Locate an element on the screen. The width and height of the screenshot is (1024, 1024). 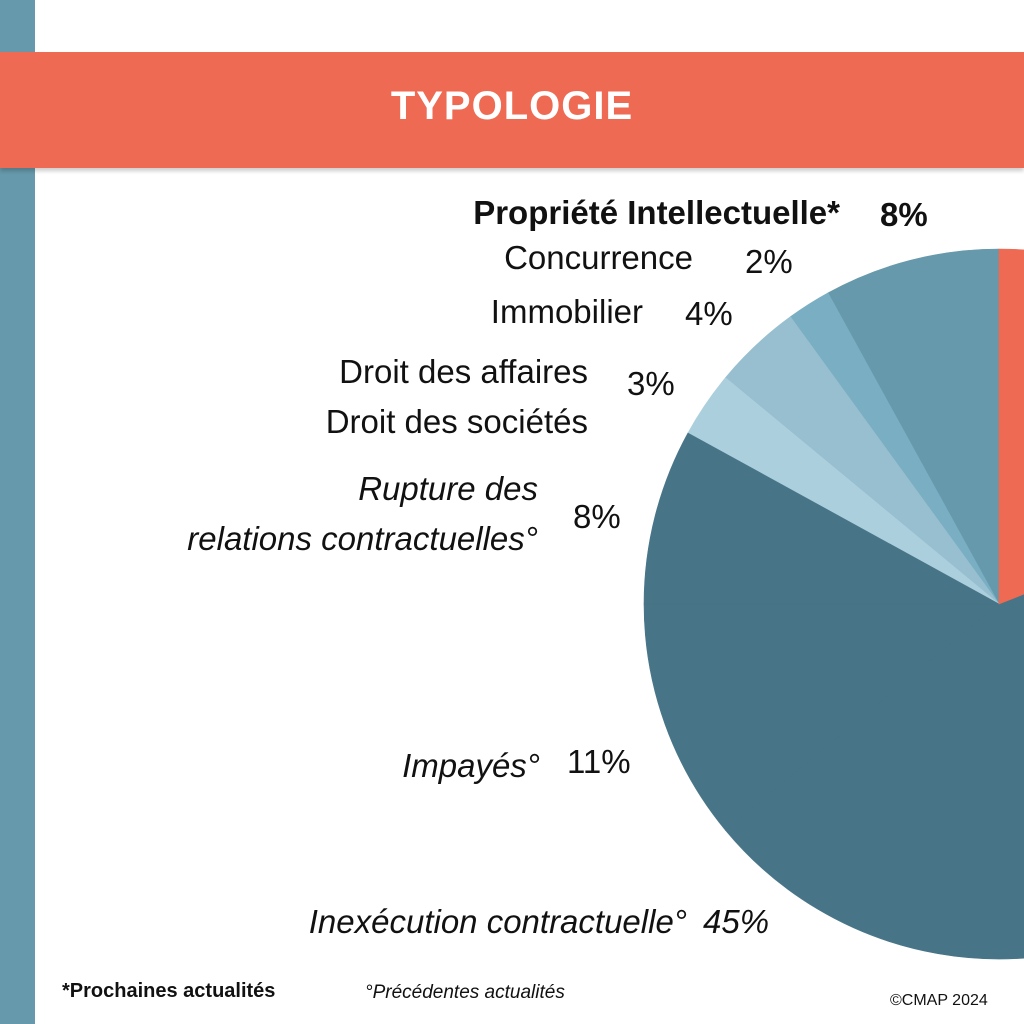
label-concurrence: Concurrence is located at coordinates (598, 257).